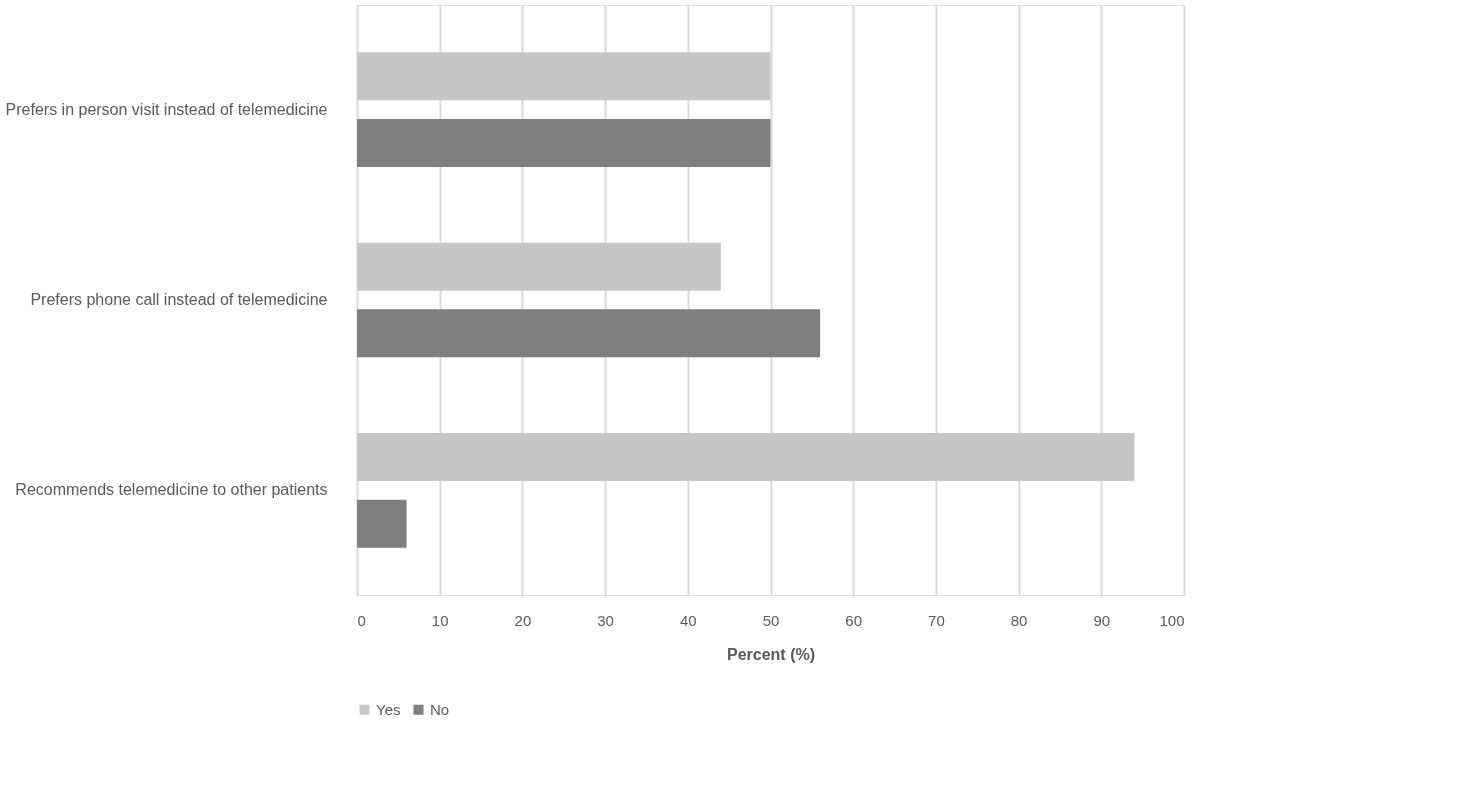  What do you see at coordinates (1102, 620) in the screenshot?
I see `x-tick-label: 90` at bounding box center [1102, 620].